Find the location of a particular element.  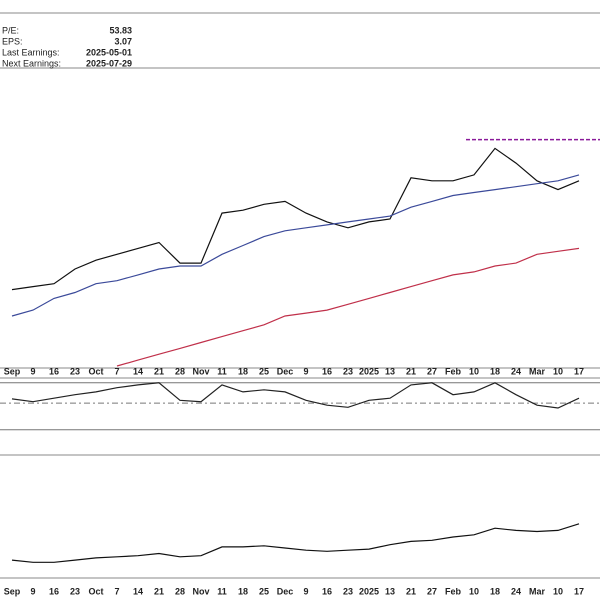

info-value: 2025-07-29 is located at coordinates (109, 63).